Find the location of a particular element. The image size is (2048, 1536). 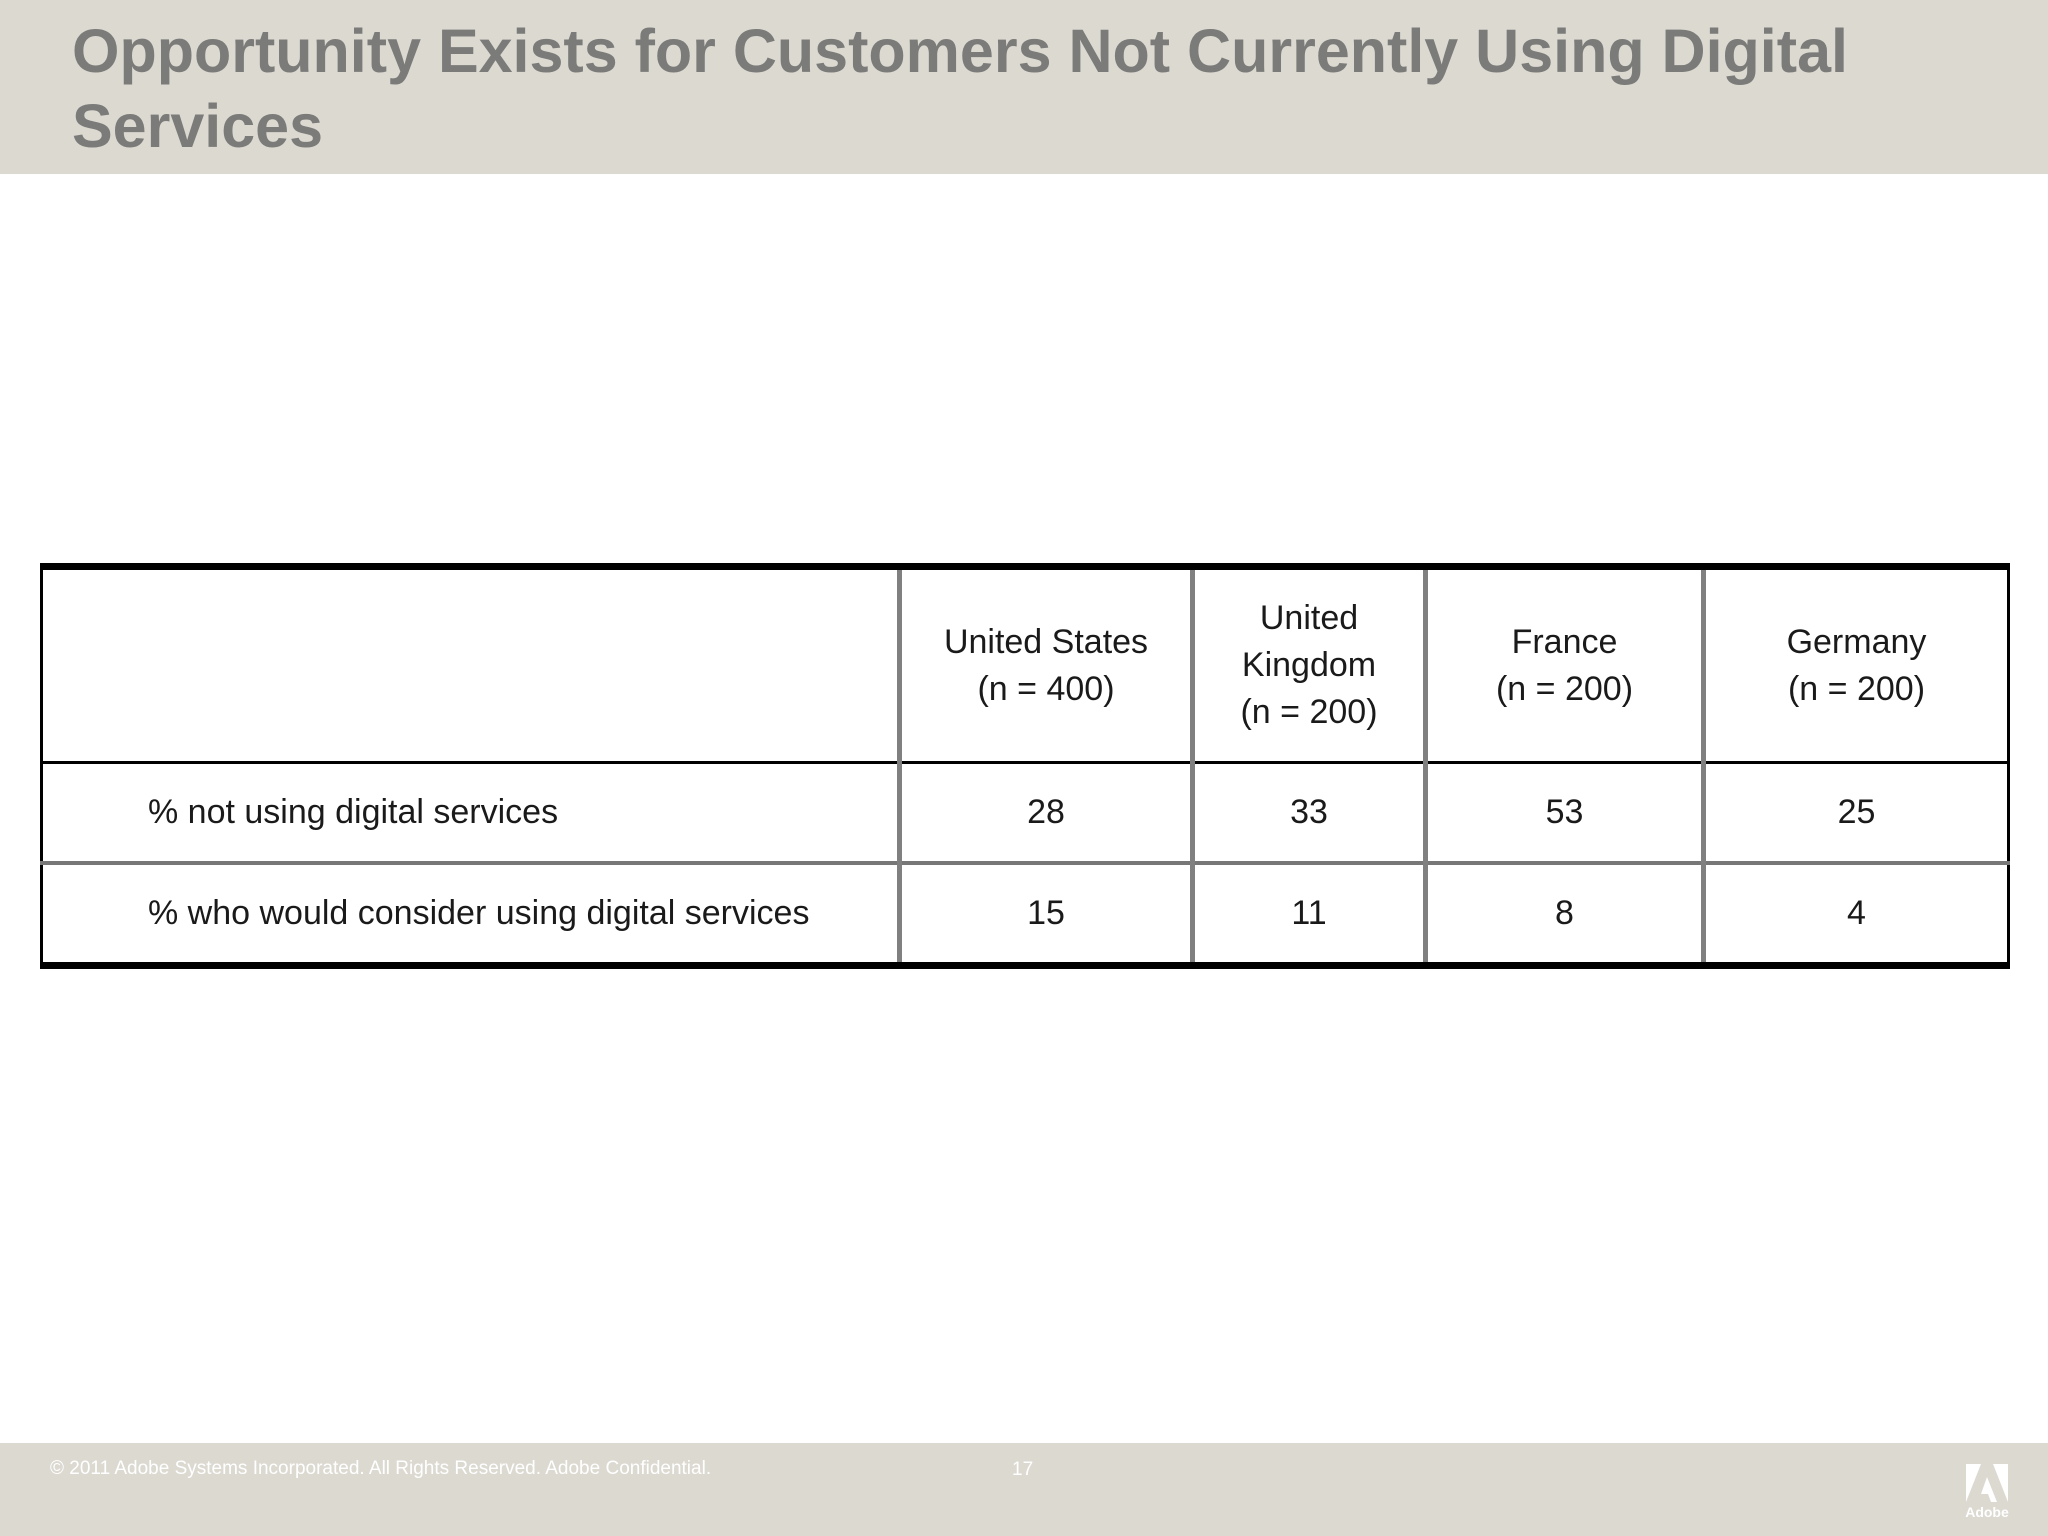

header-corner-cell is located at coordinates (470, 665).